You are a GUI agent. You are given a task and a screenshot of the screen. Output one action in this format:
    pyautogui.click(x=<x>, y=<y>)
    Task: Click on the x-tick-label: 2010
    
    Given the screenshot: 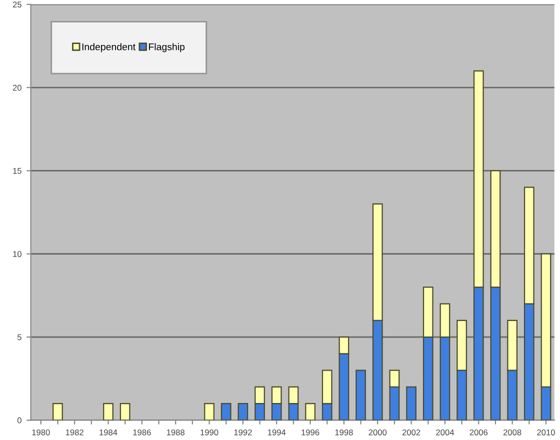 What is the action you would take?
    pyautogui.click(x=546, y=432)
    